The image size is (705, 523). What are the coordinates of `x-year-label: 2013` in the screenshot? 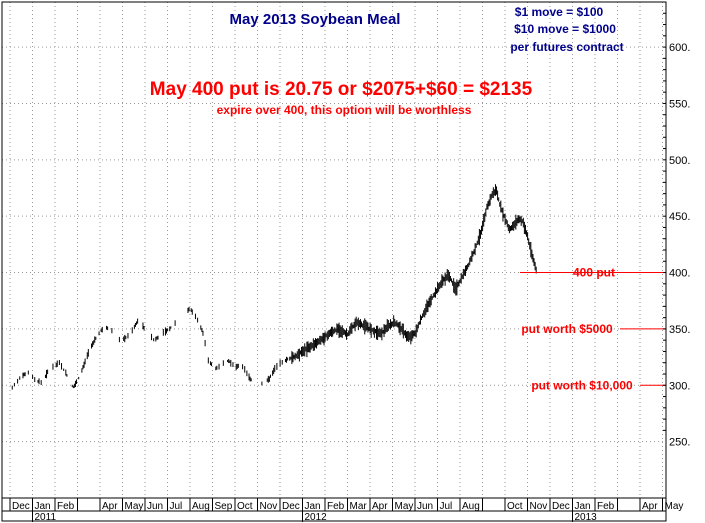 It's located at (586, 517).